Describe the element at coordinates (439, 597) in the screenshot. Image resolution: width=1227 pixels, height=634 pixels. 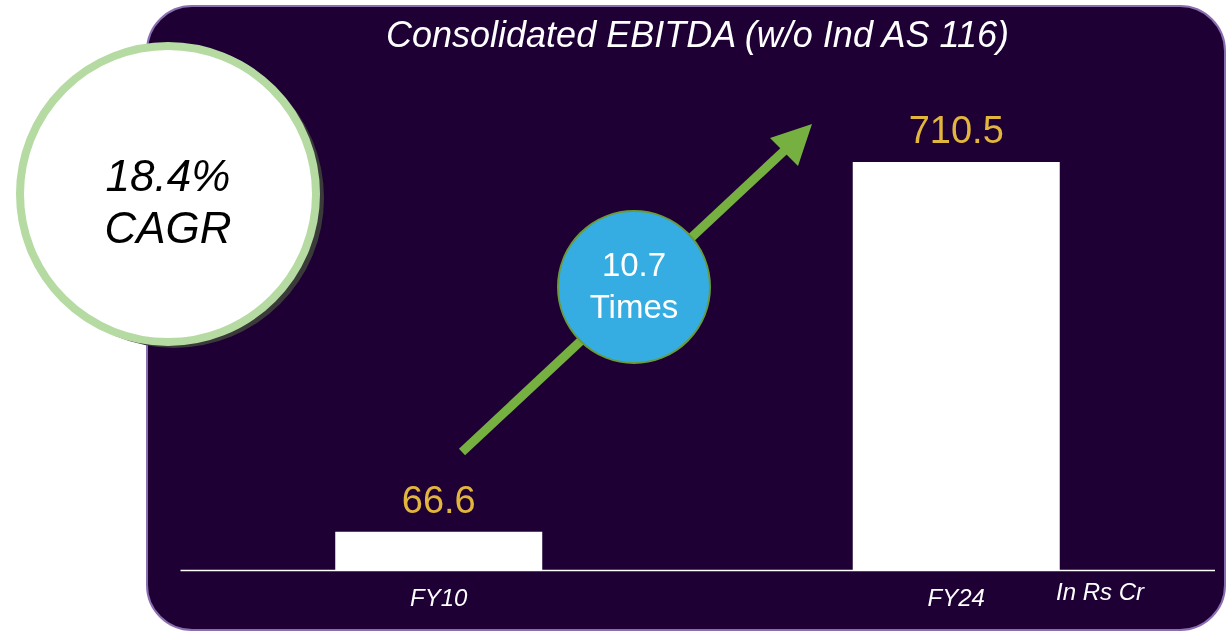
I see `x-tick-label: FY10` at that location.